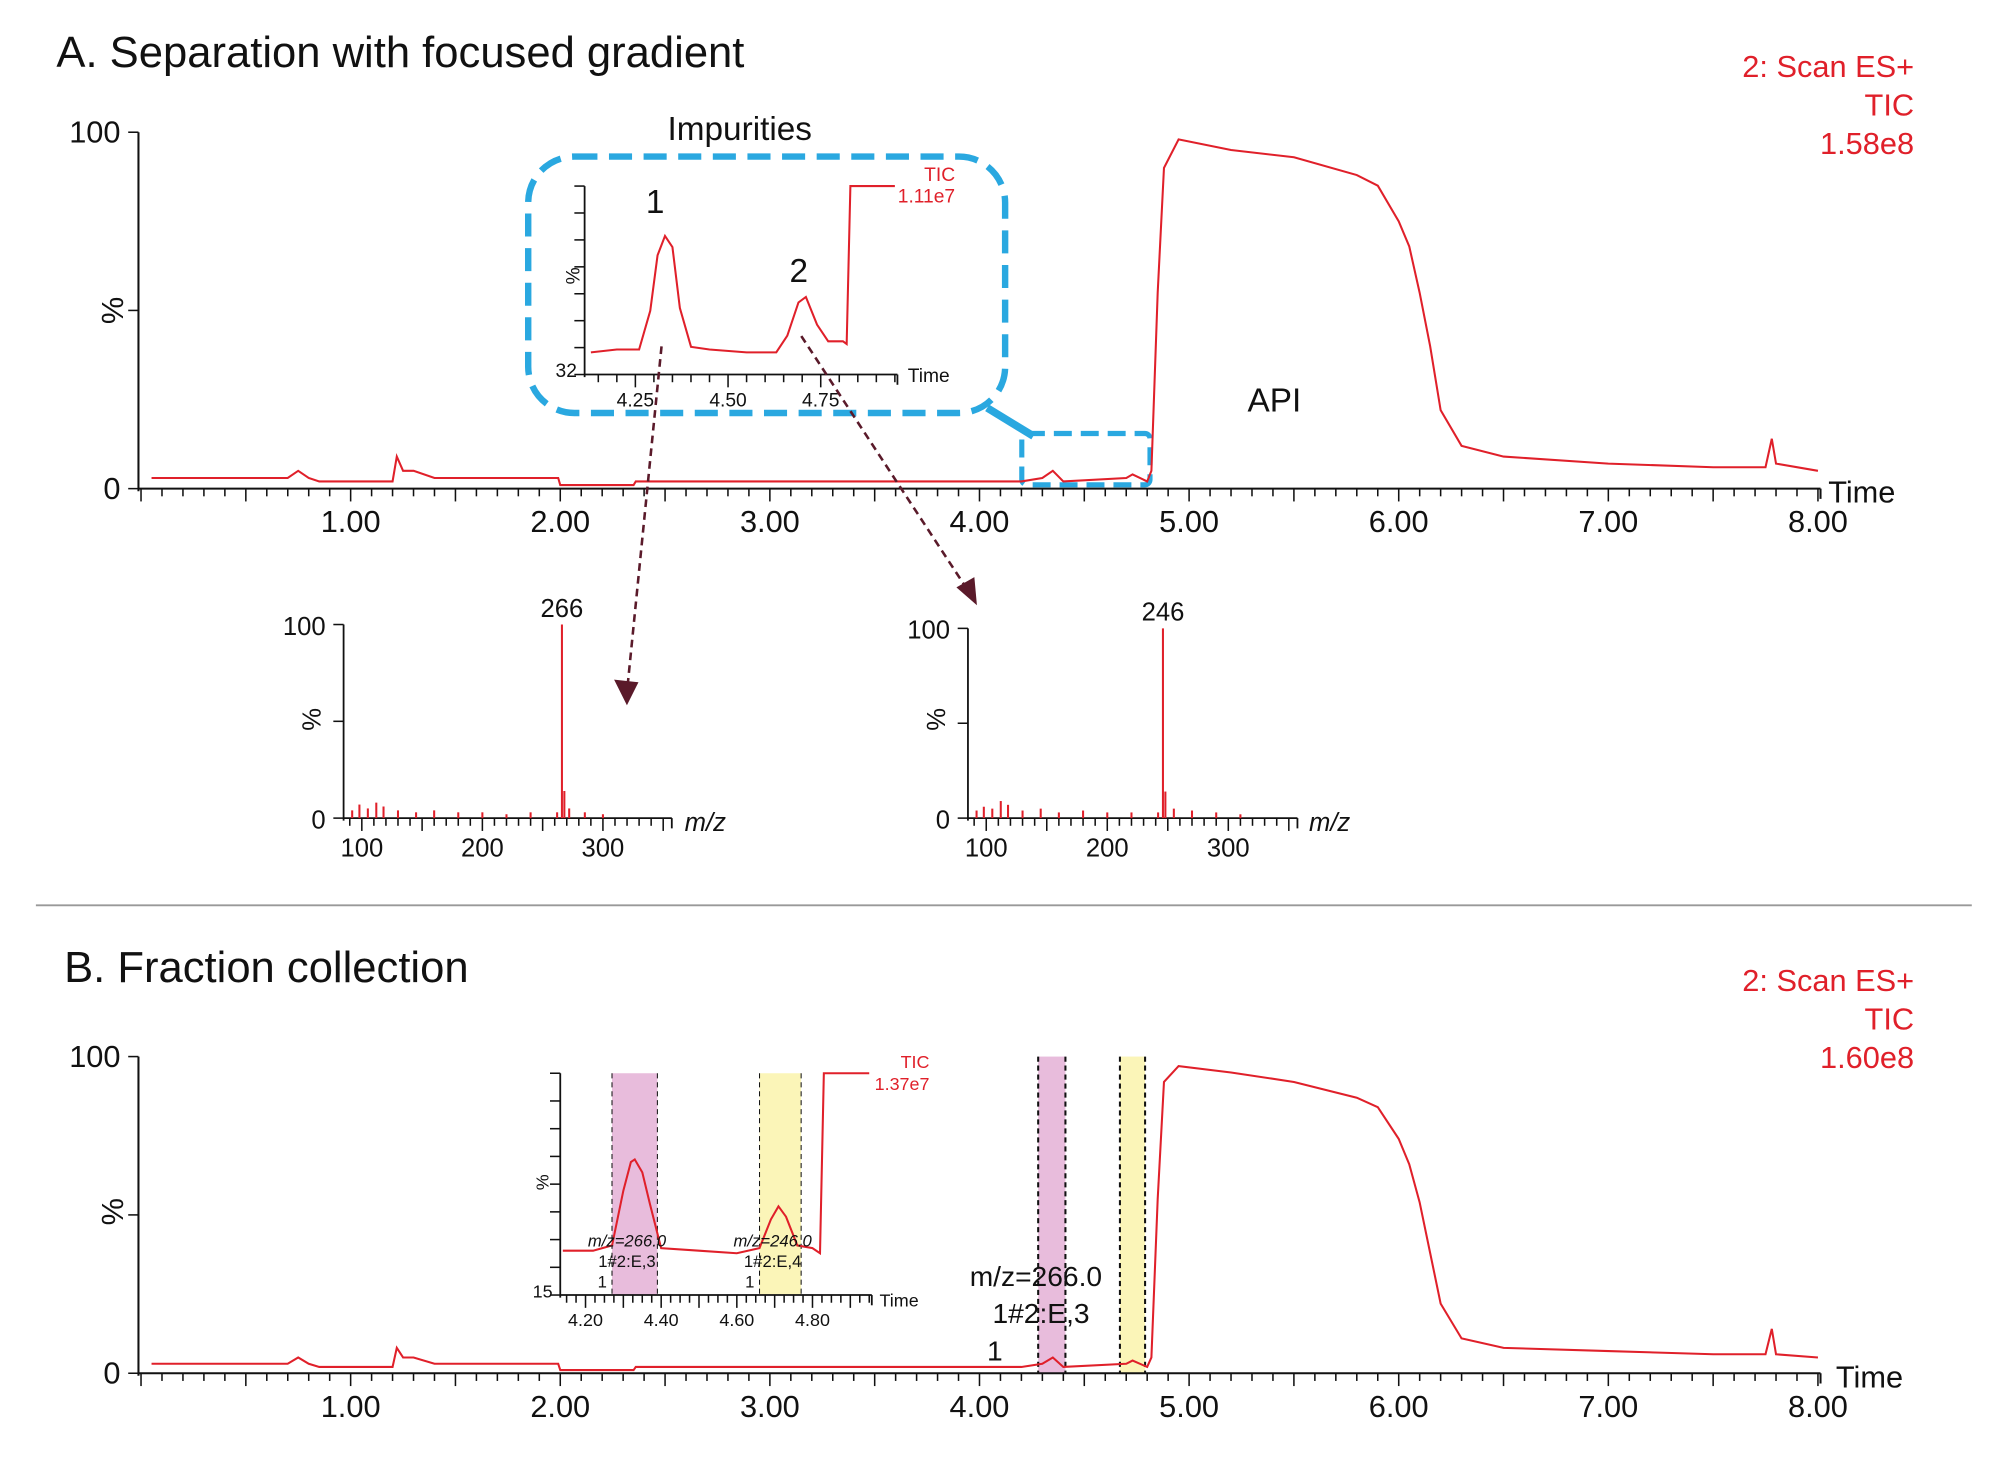 The image size is (2000, 1467). Describe the element at coordinates (1867, 143) in the screenshot. I see `panel-a-annotation-3: 1.58e8` at that location.